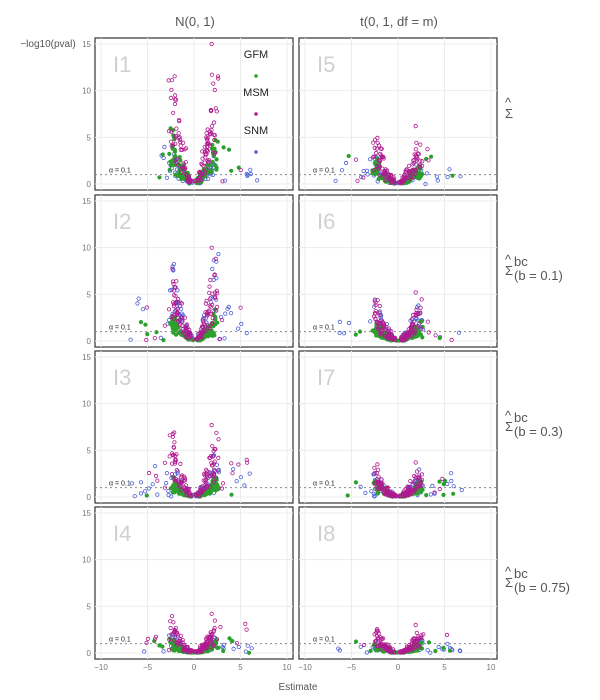  Describe the element at coordinates (122, 377) in the screenshot. I see `panel-tag: I3` at that location.